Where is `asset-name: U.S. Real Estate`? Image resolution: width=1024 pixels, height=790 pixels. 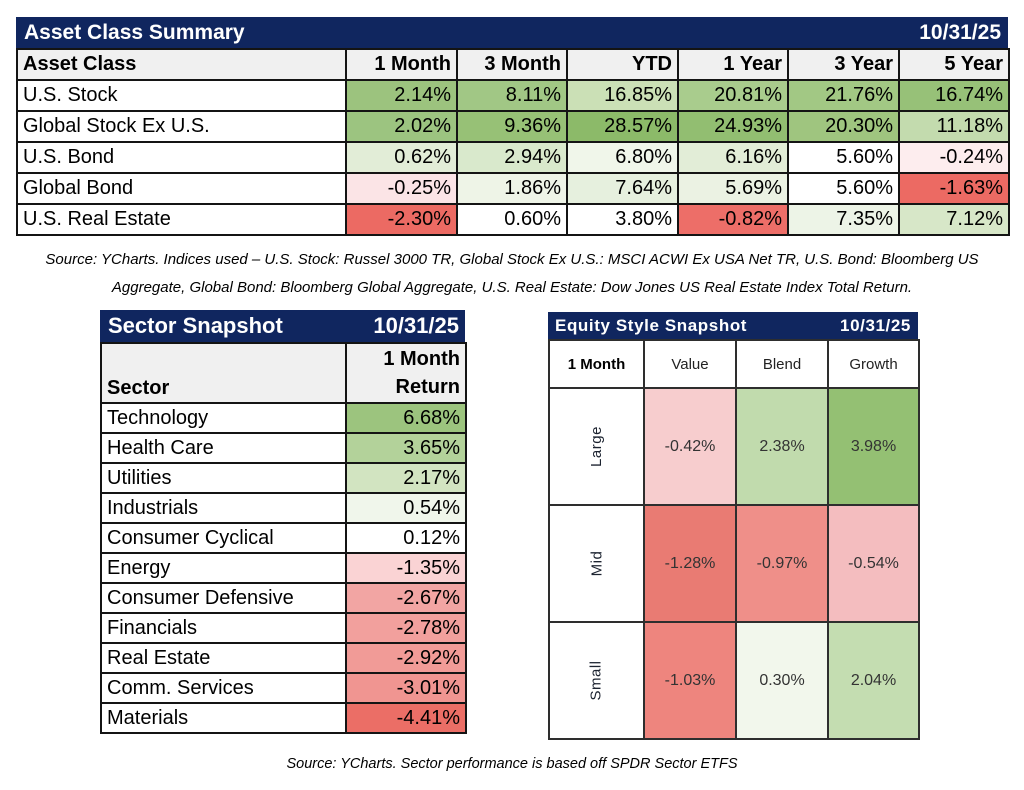 asset-name: U.S. Real Estate is located at coordinates (181, 219).